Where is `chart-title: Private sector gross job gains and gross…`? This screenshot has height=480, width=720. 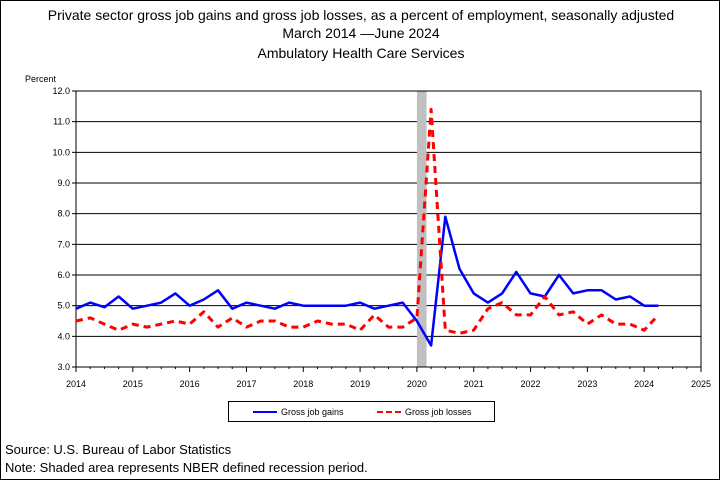
chart-title: Private sector gross job gains and gross… is located at coordinates (361, 15).